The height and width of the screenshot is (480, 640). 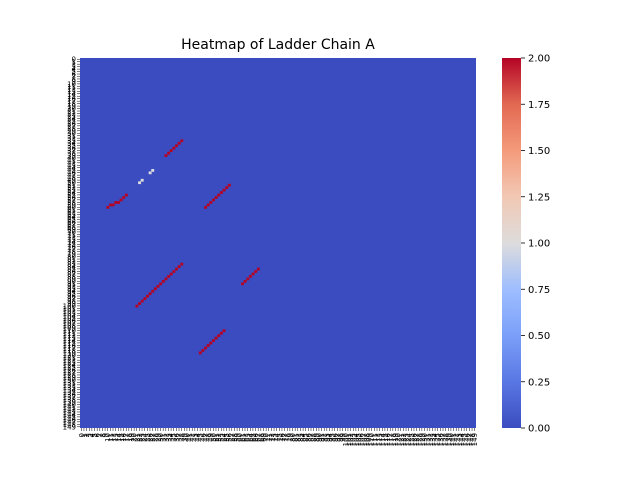 I want to click on x-tick-label: 6, so click(x=98, y=434).